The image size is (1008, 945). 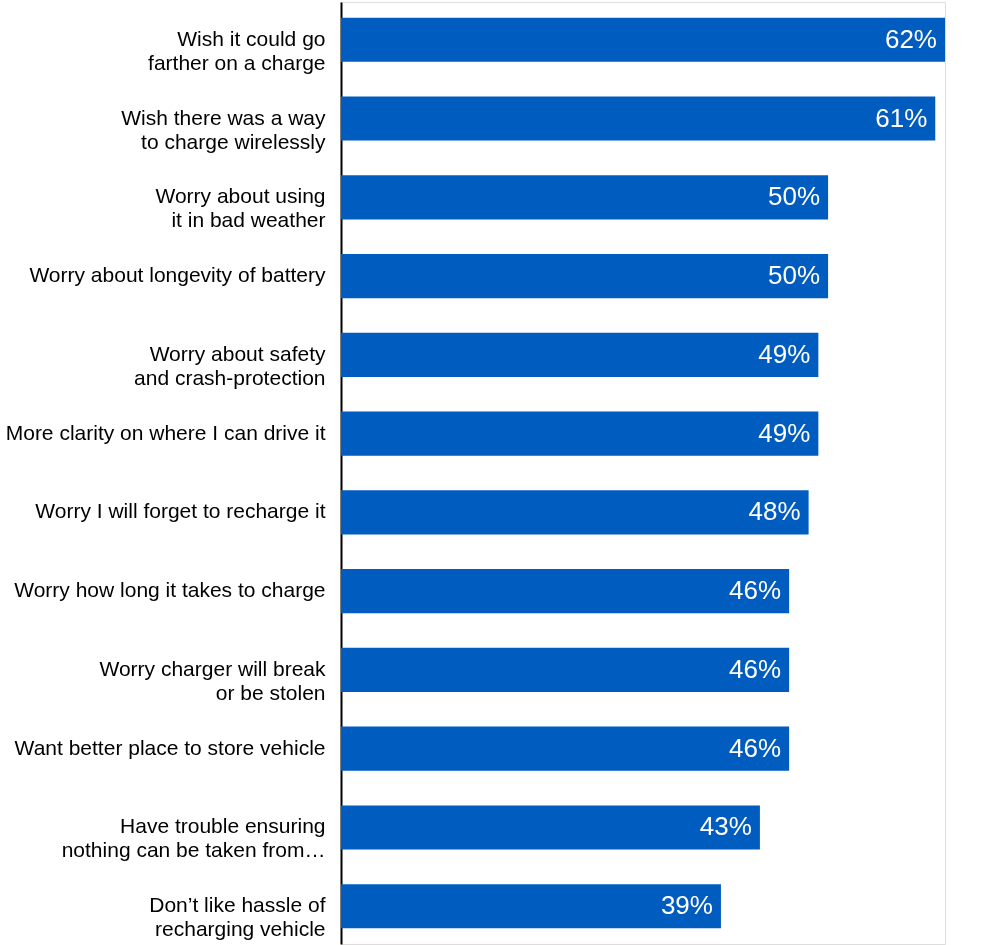 What do you see at coordinates (910, 38) in the screenshot?
I see `data-label: 62%` at bounding box center [910, 38].